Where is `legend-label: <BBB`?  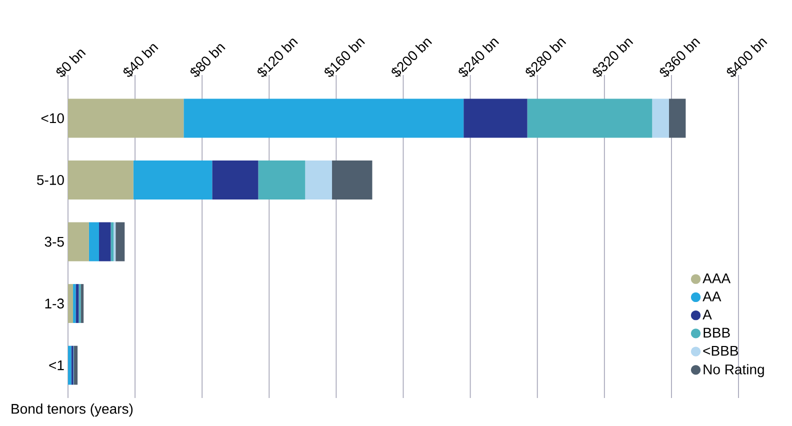 legend-label: <BBB is located at coordinates (720, 351).